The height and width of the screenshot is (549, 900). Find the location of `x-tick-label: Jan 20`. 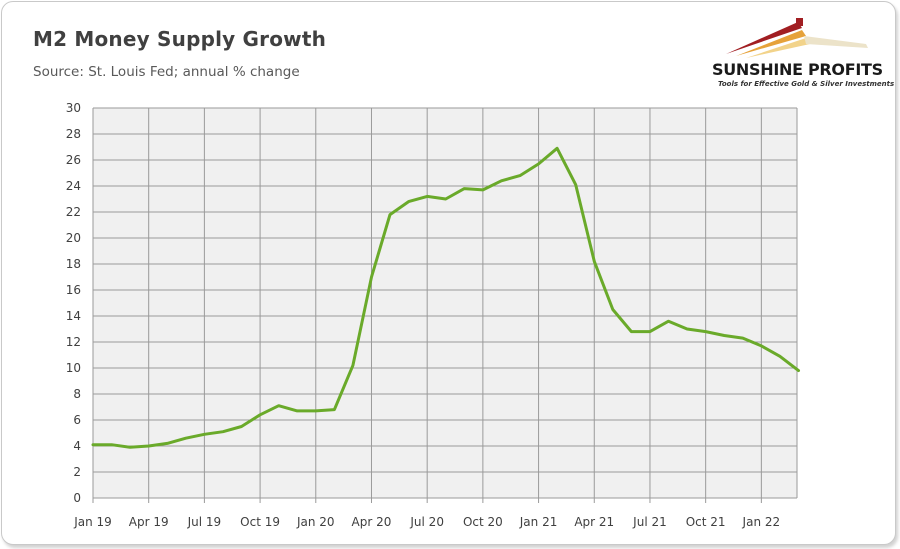

x-tick-label: Jan 20 is located at coordinates (315, 522).